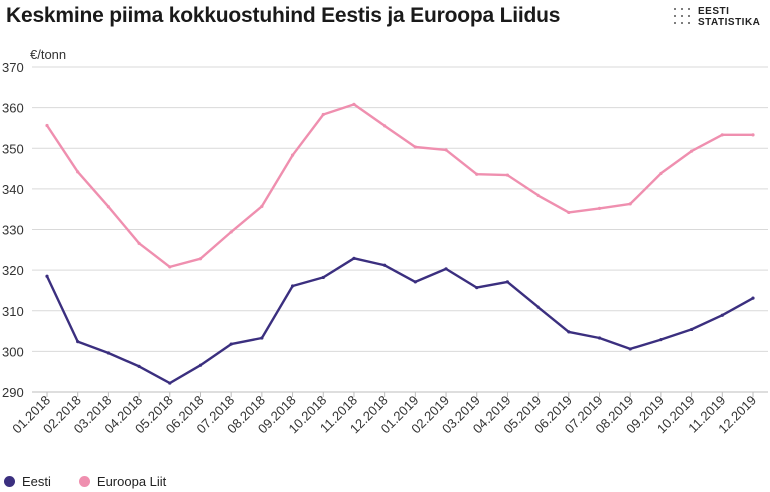  What do you see at coordinates (714, 11) in the screenshot?
I see `logo-line-1: EESTI` at bounding box center [714, 11].